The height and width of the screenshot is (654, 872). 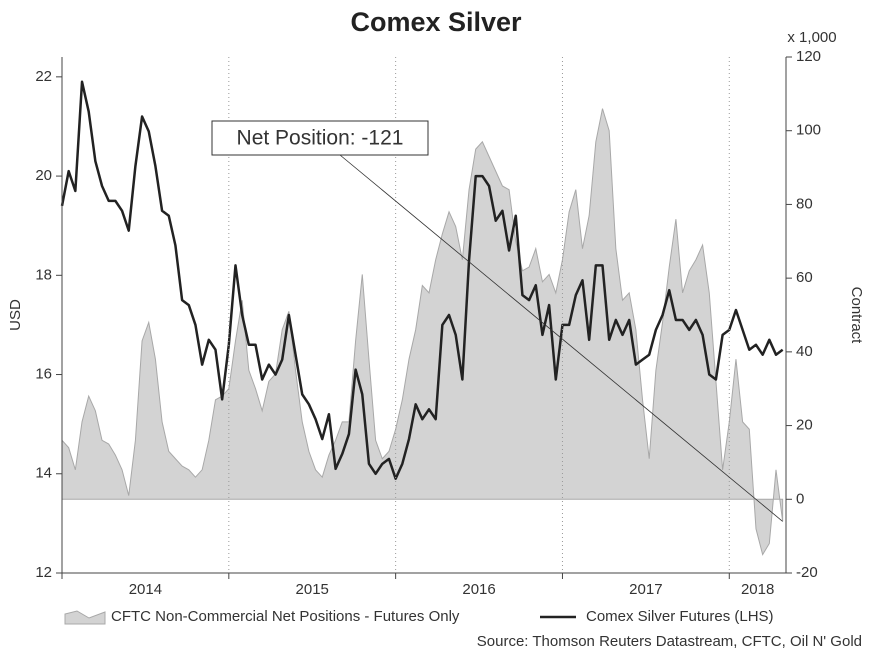 I want to click on x-tick-label: 2018, so click(x=757, y=589).